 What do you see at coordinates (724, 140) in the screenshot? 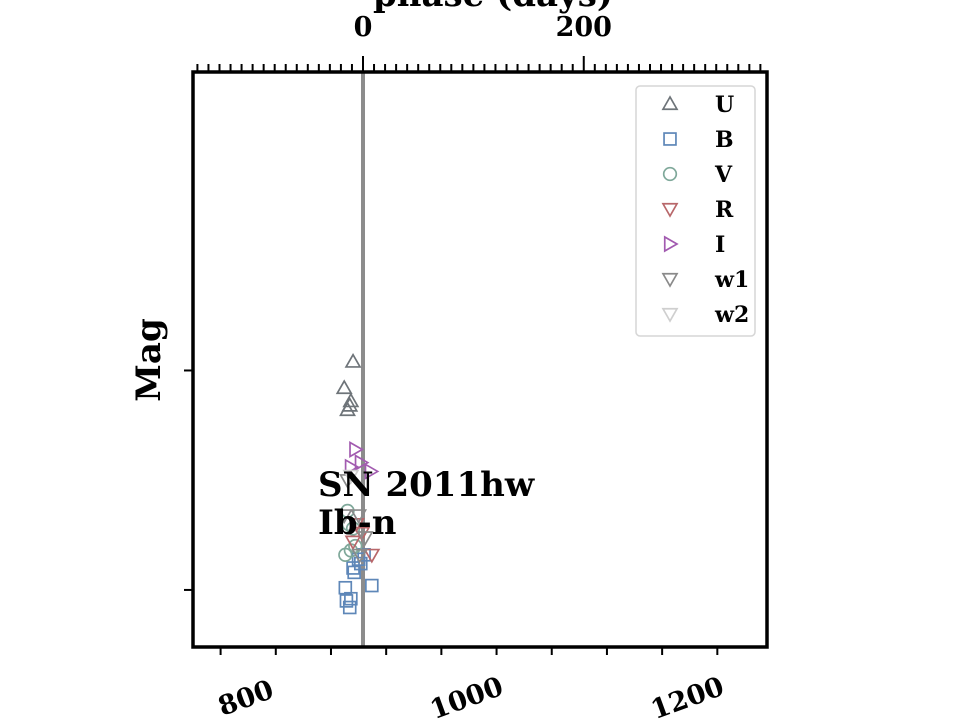
I see `legend-label-B: B` at bounding box center [724, 140].